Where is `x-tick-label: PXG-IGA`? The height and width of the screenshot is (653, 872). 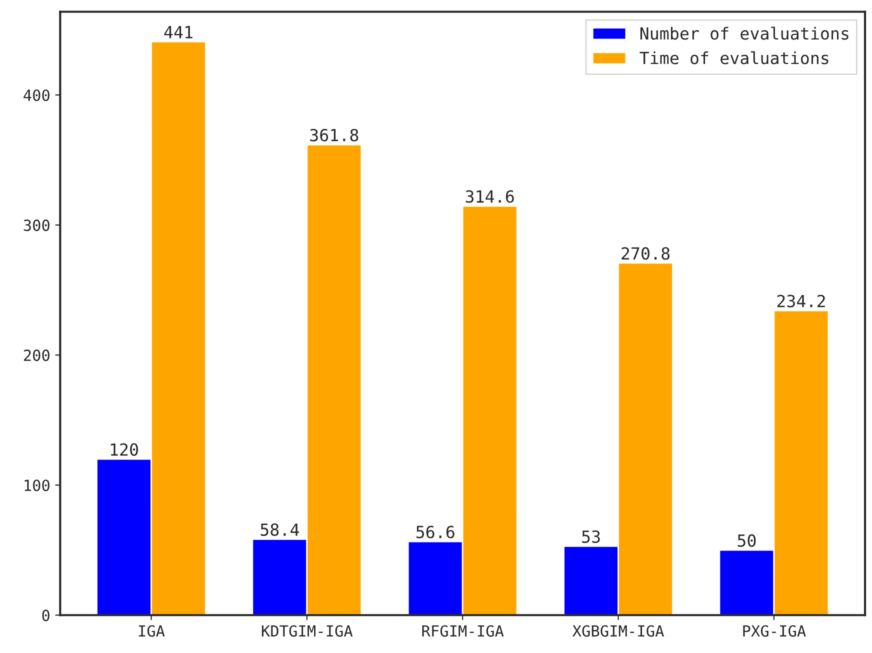
x-tick-label: PXG-IGA is located at coordinates (774, 631).